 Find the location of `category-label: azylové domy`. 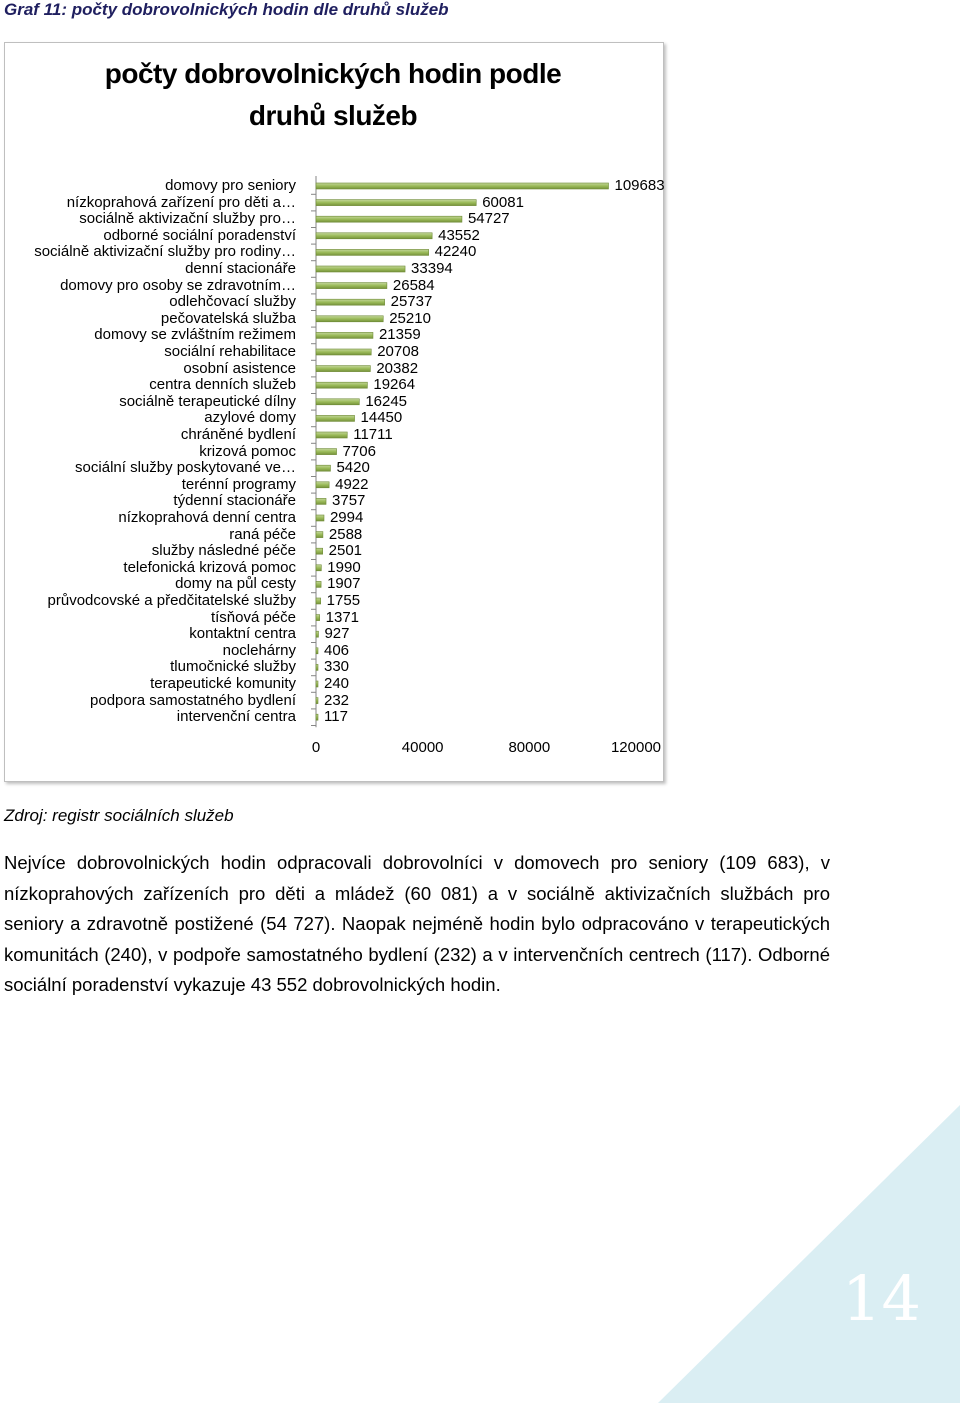

category-label: azylové domy is located at coordinates (250, 418).